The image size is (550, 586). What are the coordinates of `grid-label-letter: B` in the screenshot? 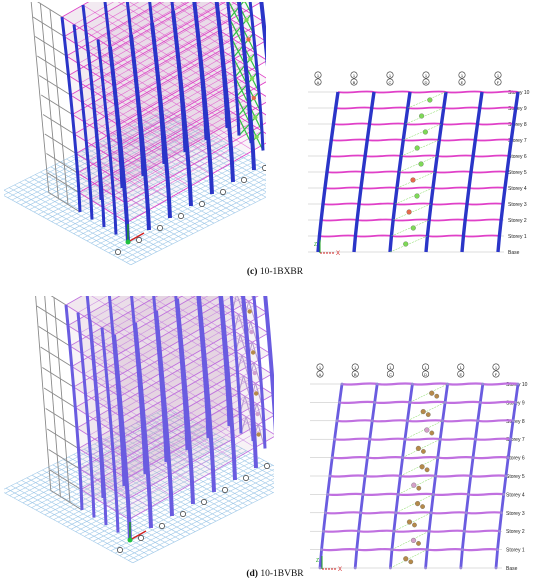 It's located at (355, 374).